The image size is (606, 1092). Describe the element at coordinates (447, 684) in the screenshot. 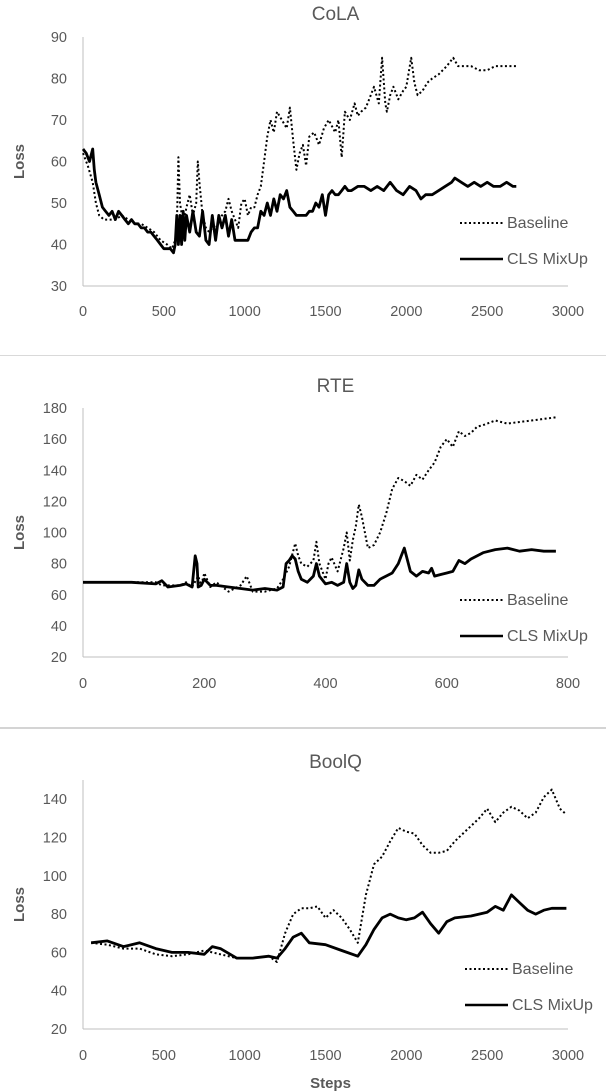

I see `x-tick-label: 600` at that location.